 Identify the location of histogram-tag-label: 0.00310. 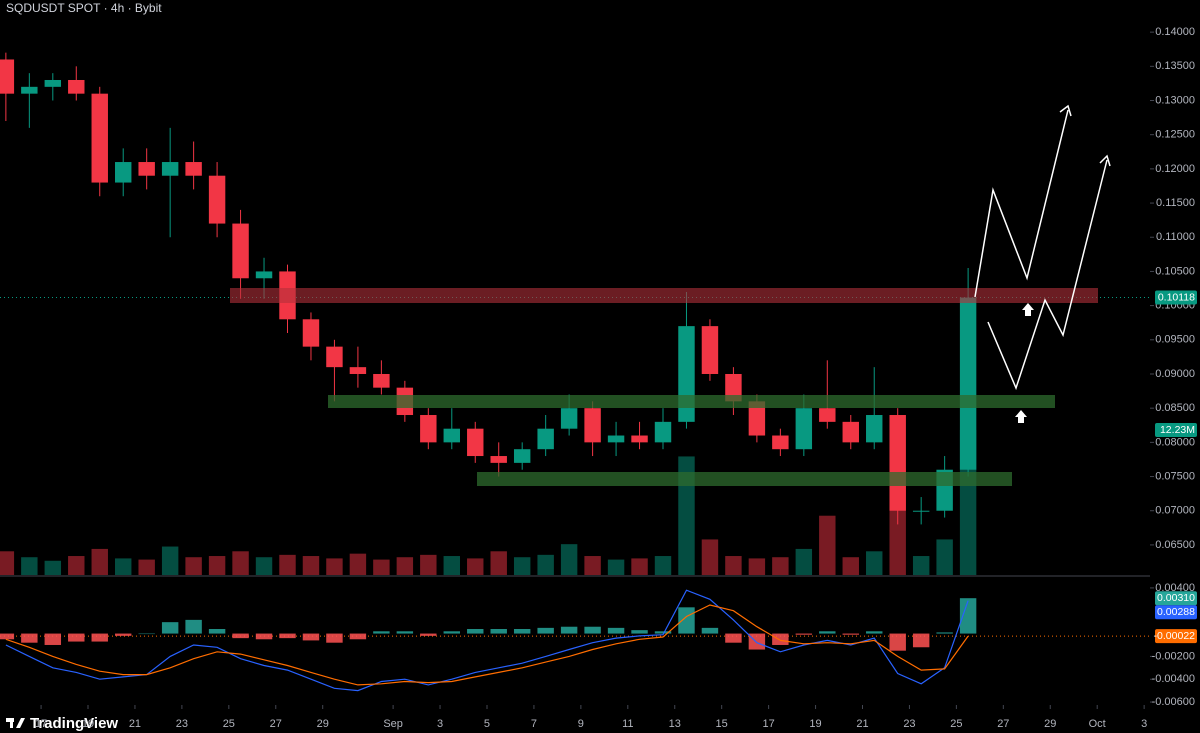
(1176, 598).